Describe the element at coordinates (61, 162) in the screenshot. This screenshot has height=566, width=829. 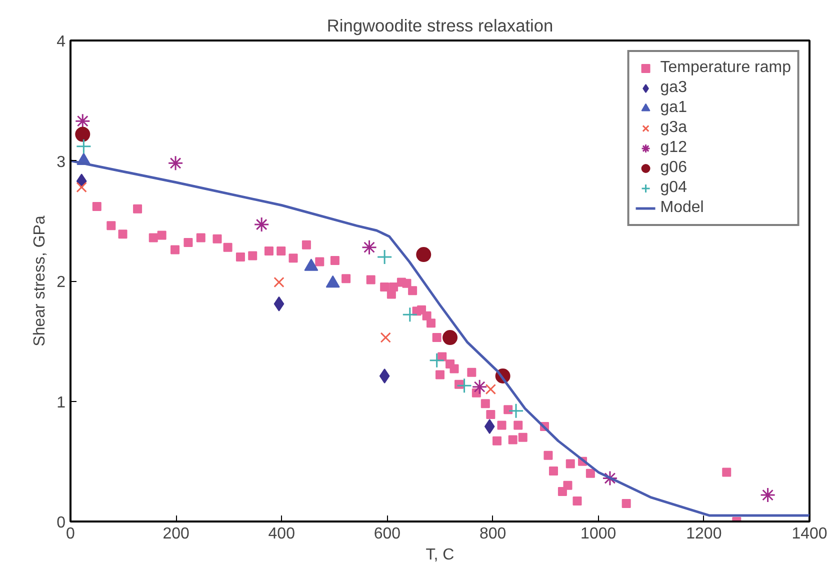
I see `y-tick-label: 3` at that location.